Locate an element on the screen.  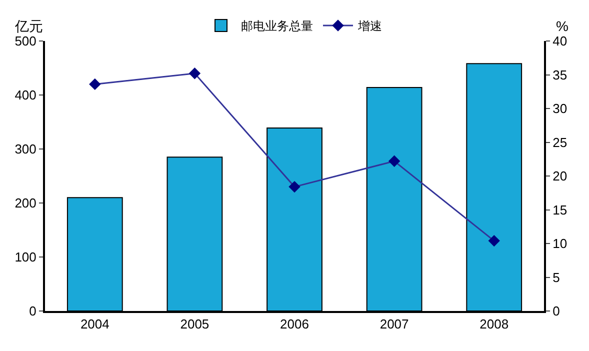
y-tick-label: 0 is located at coordinates (32, 311).